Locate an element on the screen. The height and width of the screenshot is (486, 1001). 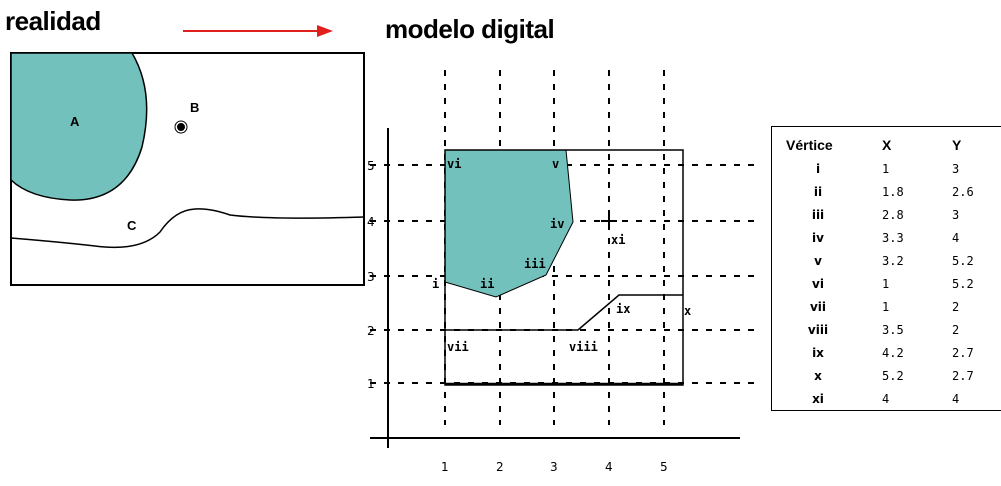
table-row: i 1 3 is located at coordinates (886, 168).